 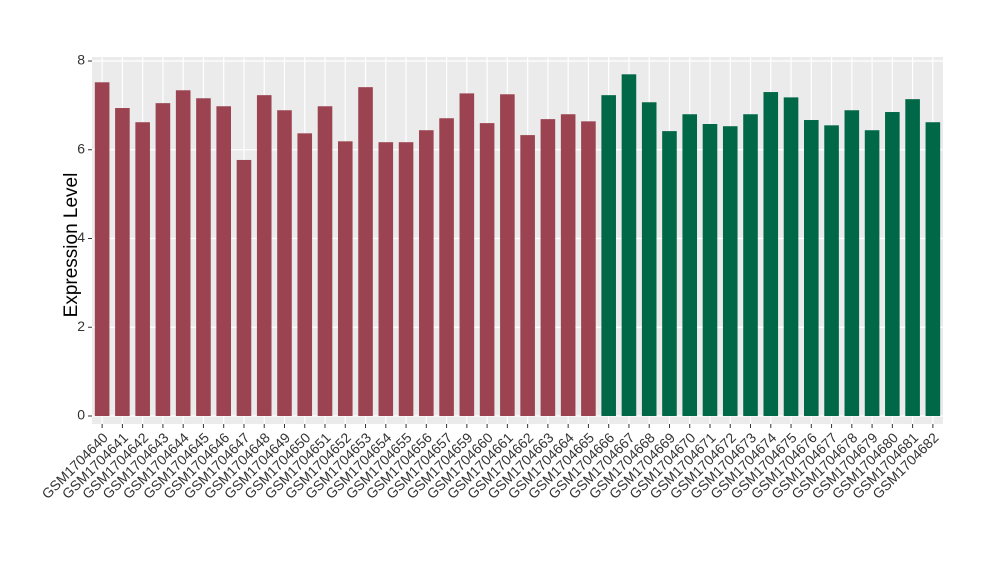 What do you see at coordinates (81, 148) in the screenshot?
I see `y-tick-label: 6` at bounding box center [81, 148].